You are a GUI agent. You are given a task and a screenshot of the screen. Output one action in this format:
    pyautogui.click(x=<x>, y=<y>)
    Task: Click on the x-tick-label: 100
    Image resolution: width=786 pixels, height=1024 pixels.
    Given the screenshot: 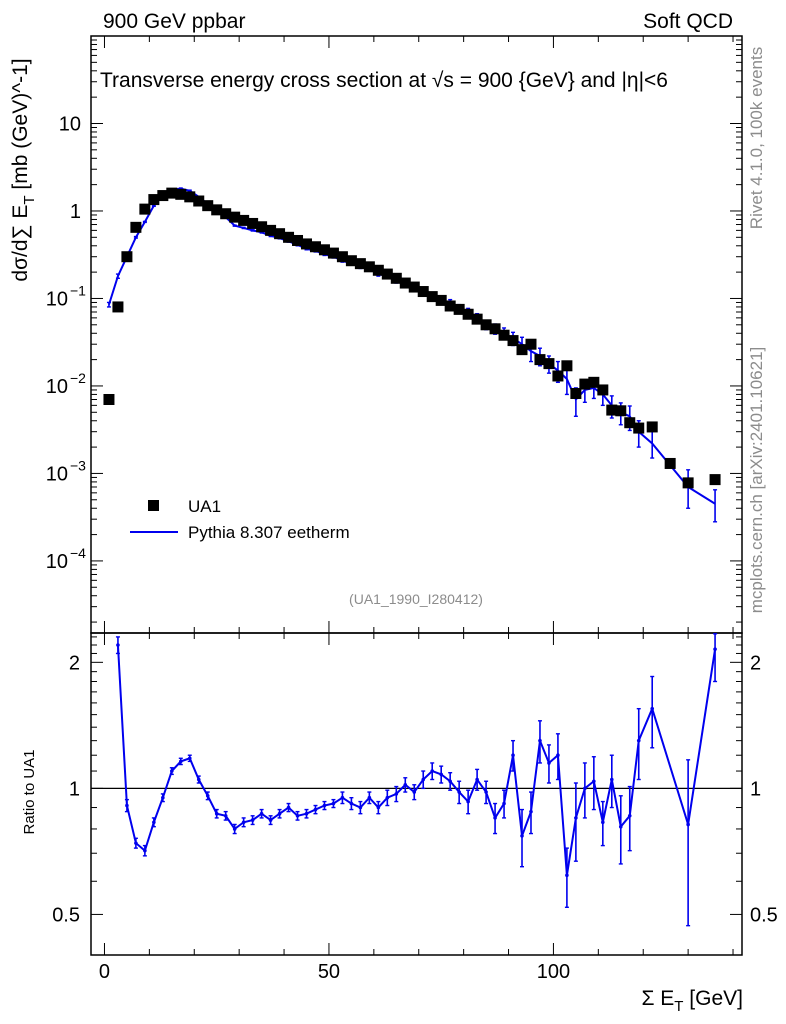 What is the action you would take?
    pyautogui.click(x=553, y=972)
    